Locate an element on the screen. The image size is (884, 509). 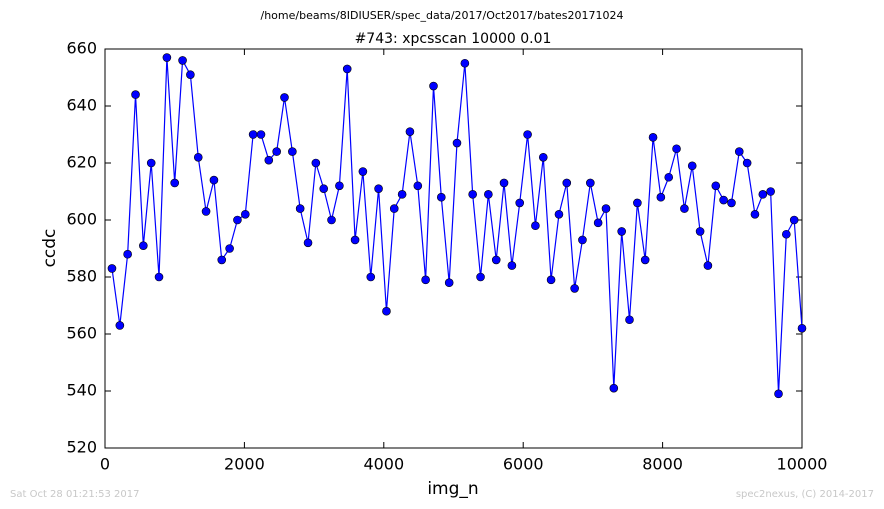
x-tick-label: 4000 is located at coordinates (383, 464).